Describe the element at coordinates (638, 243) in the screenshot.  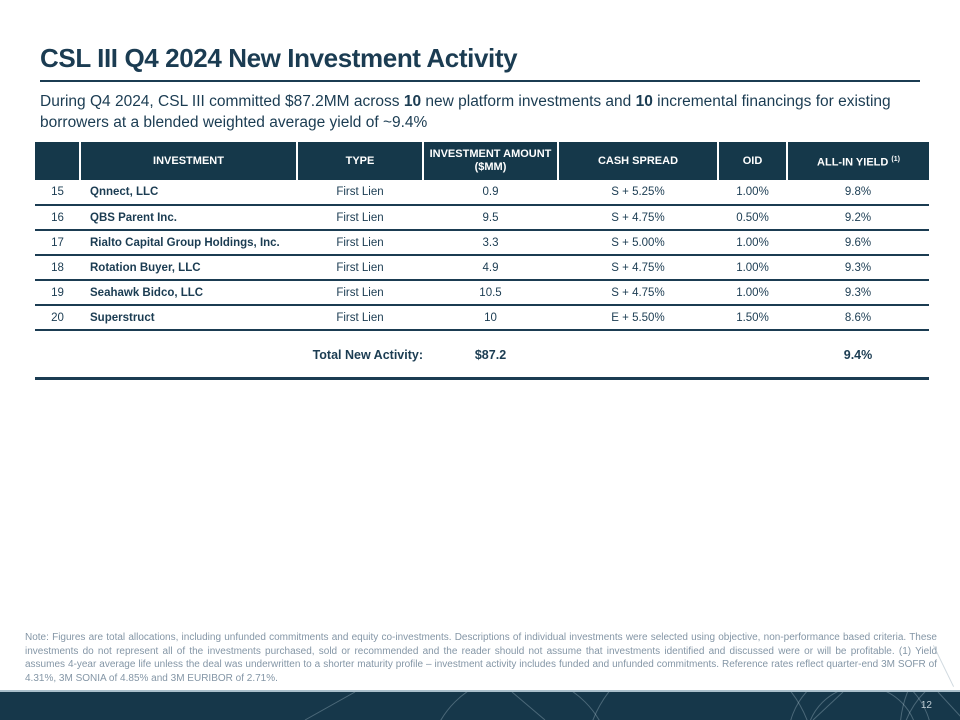
I see `cash-spread: S + 5.00%` at that location.